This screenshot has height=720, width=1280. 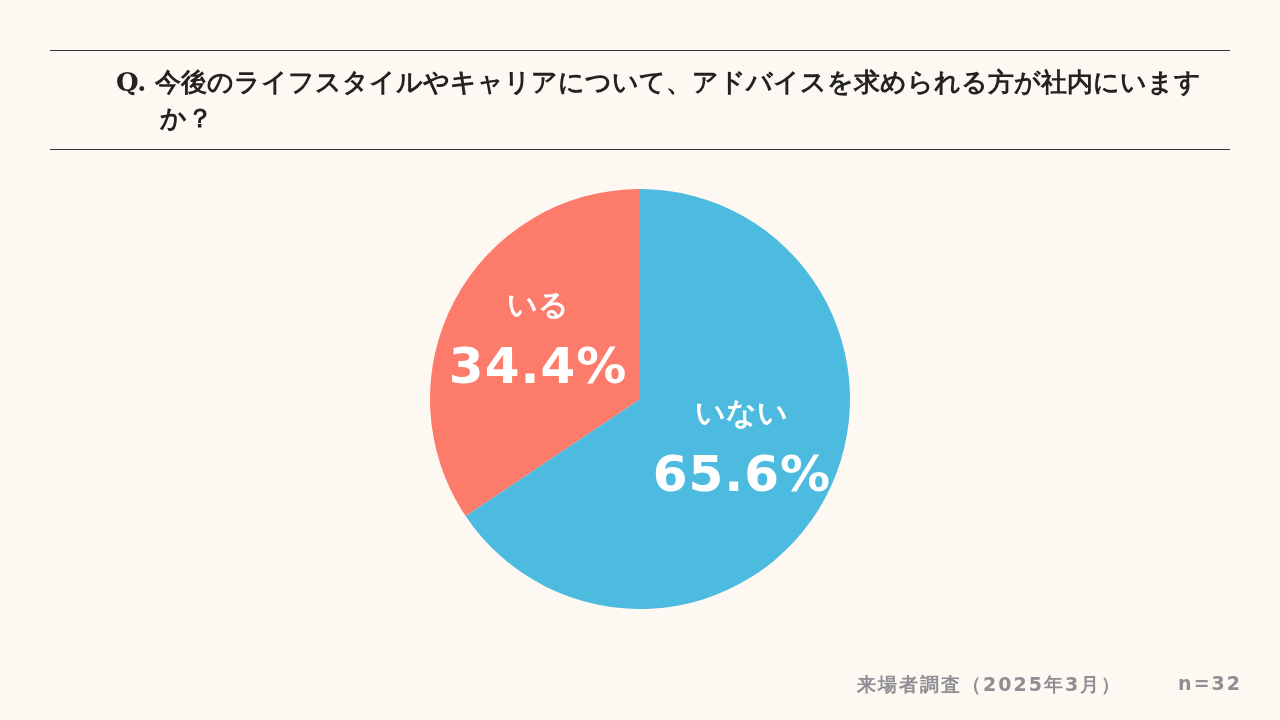 I want to click on text: n=32, so click(x=1210, y=684).